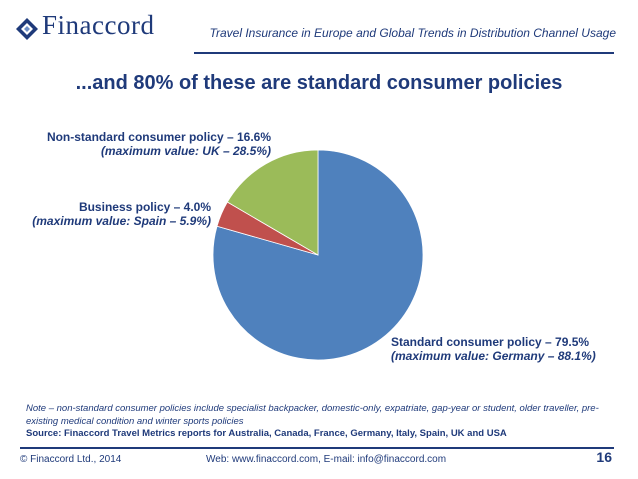  What do you see at coordinates (98, 25) in the screenshot?
I see `logo-text: Finaccord` at bounding box center [98, 25].